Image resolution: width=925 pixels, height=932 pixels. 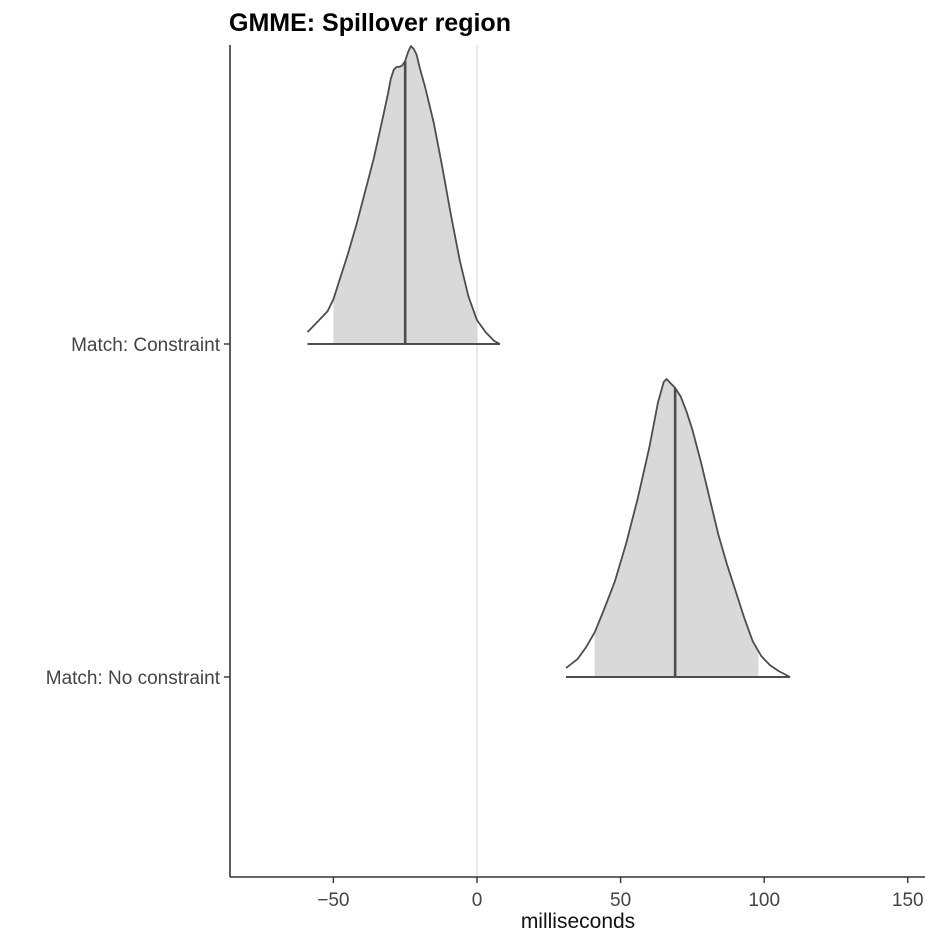 I want to click on y-tick-label: Match: Constraint, so click(x=146, y=345).